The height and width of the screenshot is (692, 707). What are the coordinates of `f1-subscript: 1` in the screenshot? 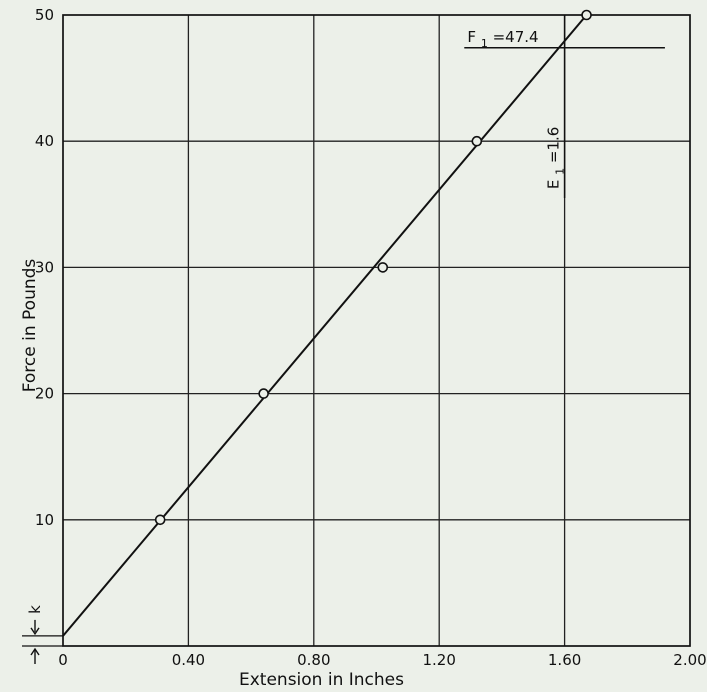 It's located at (484, 43).